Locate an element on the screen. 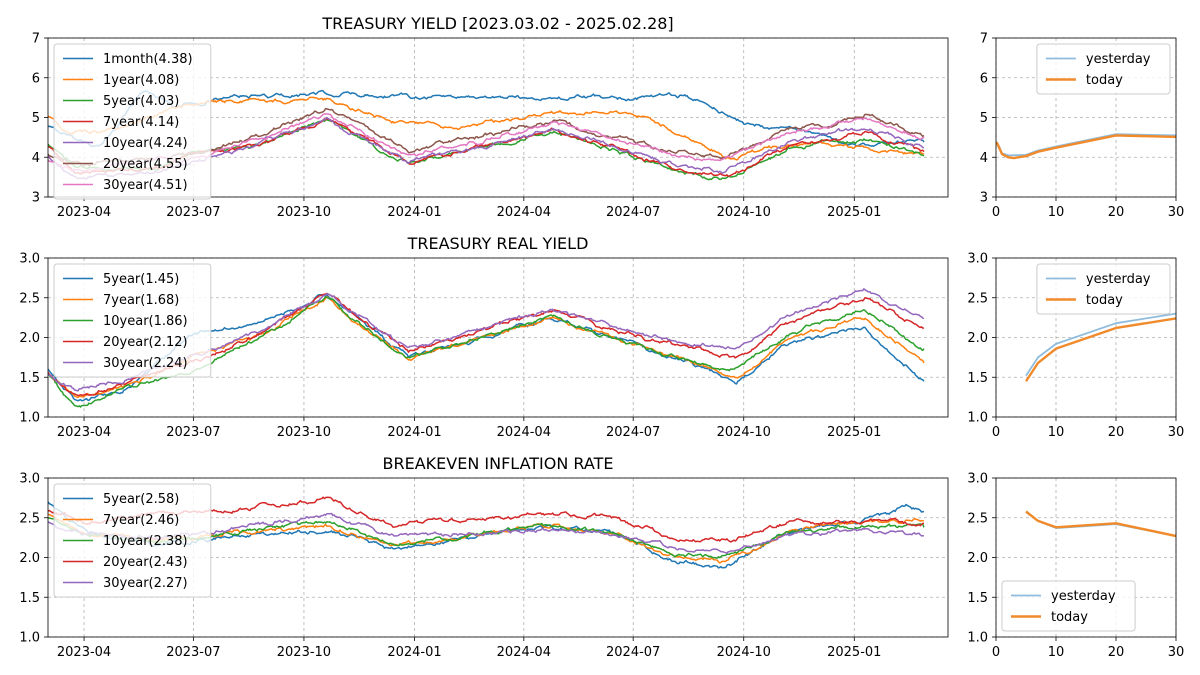 This screenshot has height=675, width=1200. breakeven_curve-series is located at coordinates (1100, 524).